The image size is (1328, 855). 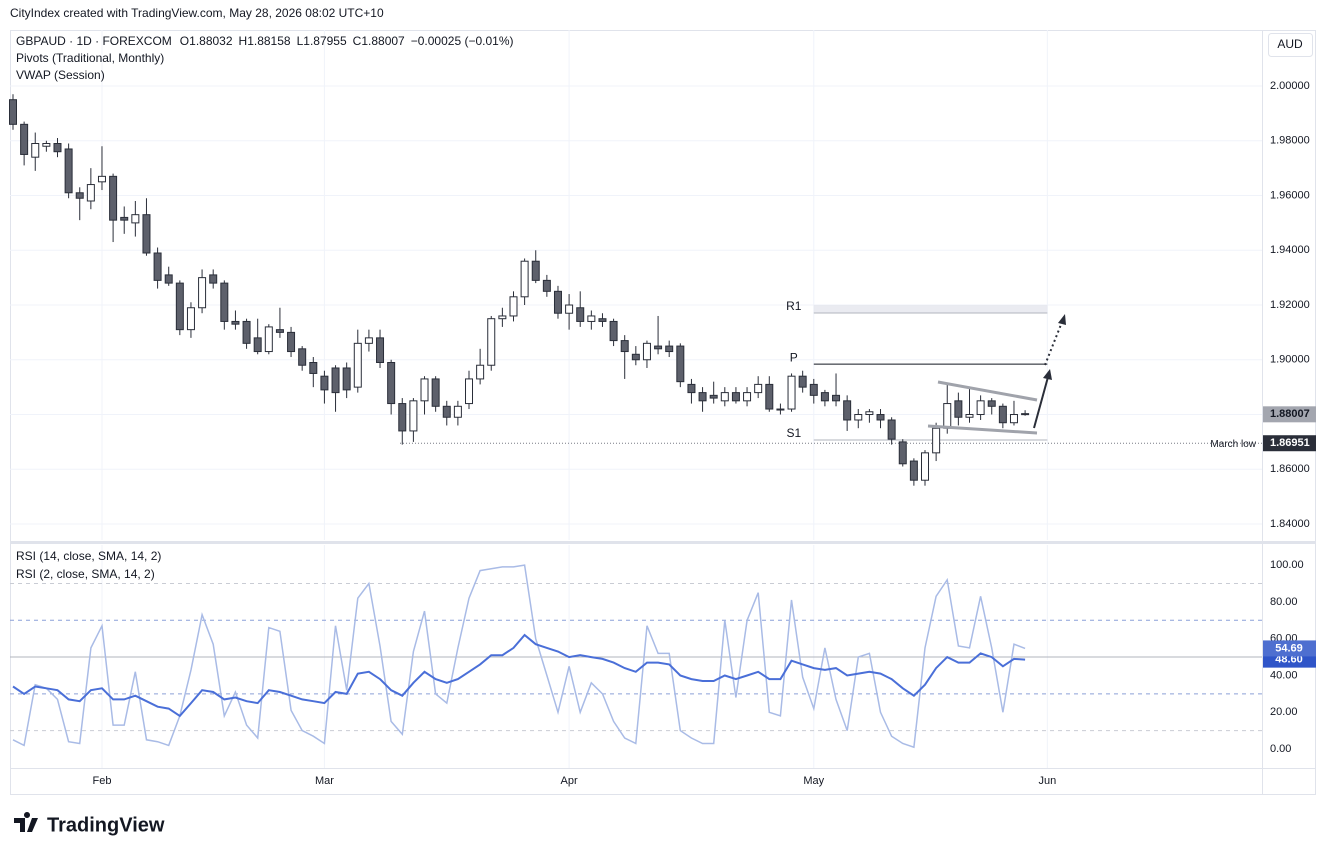 I want to click on trendline-lower, so click(x=982, y=429).